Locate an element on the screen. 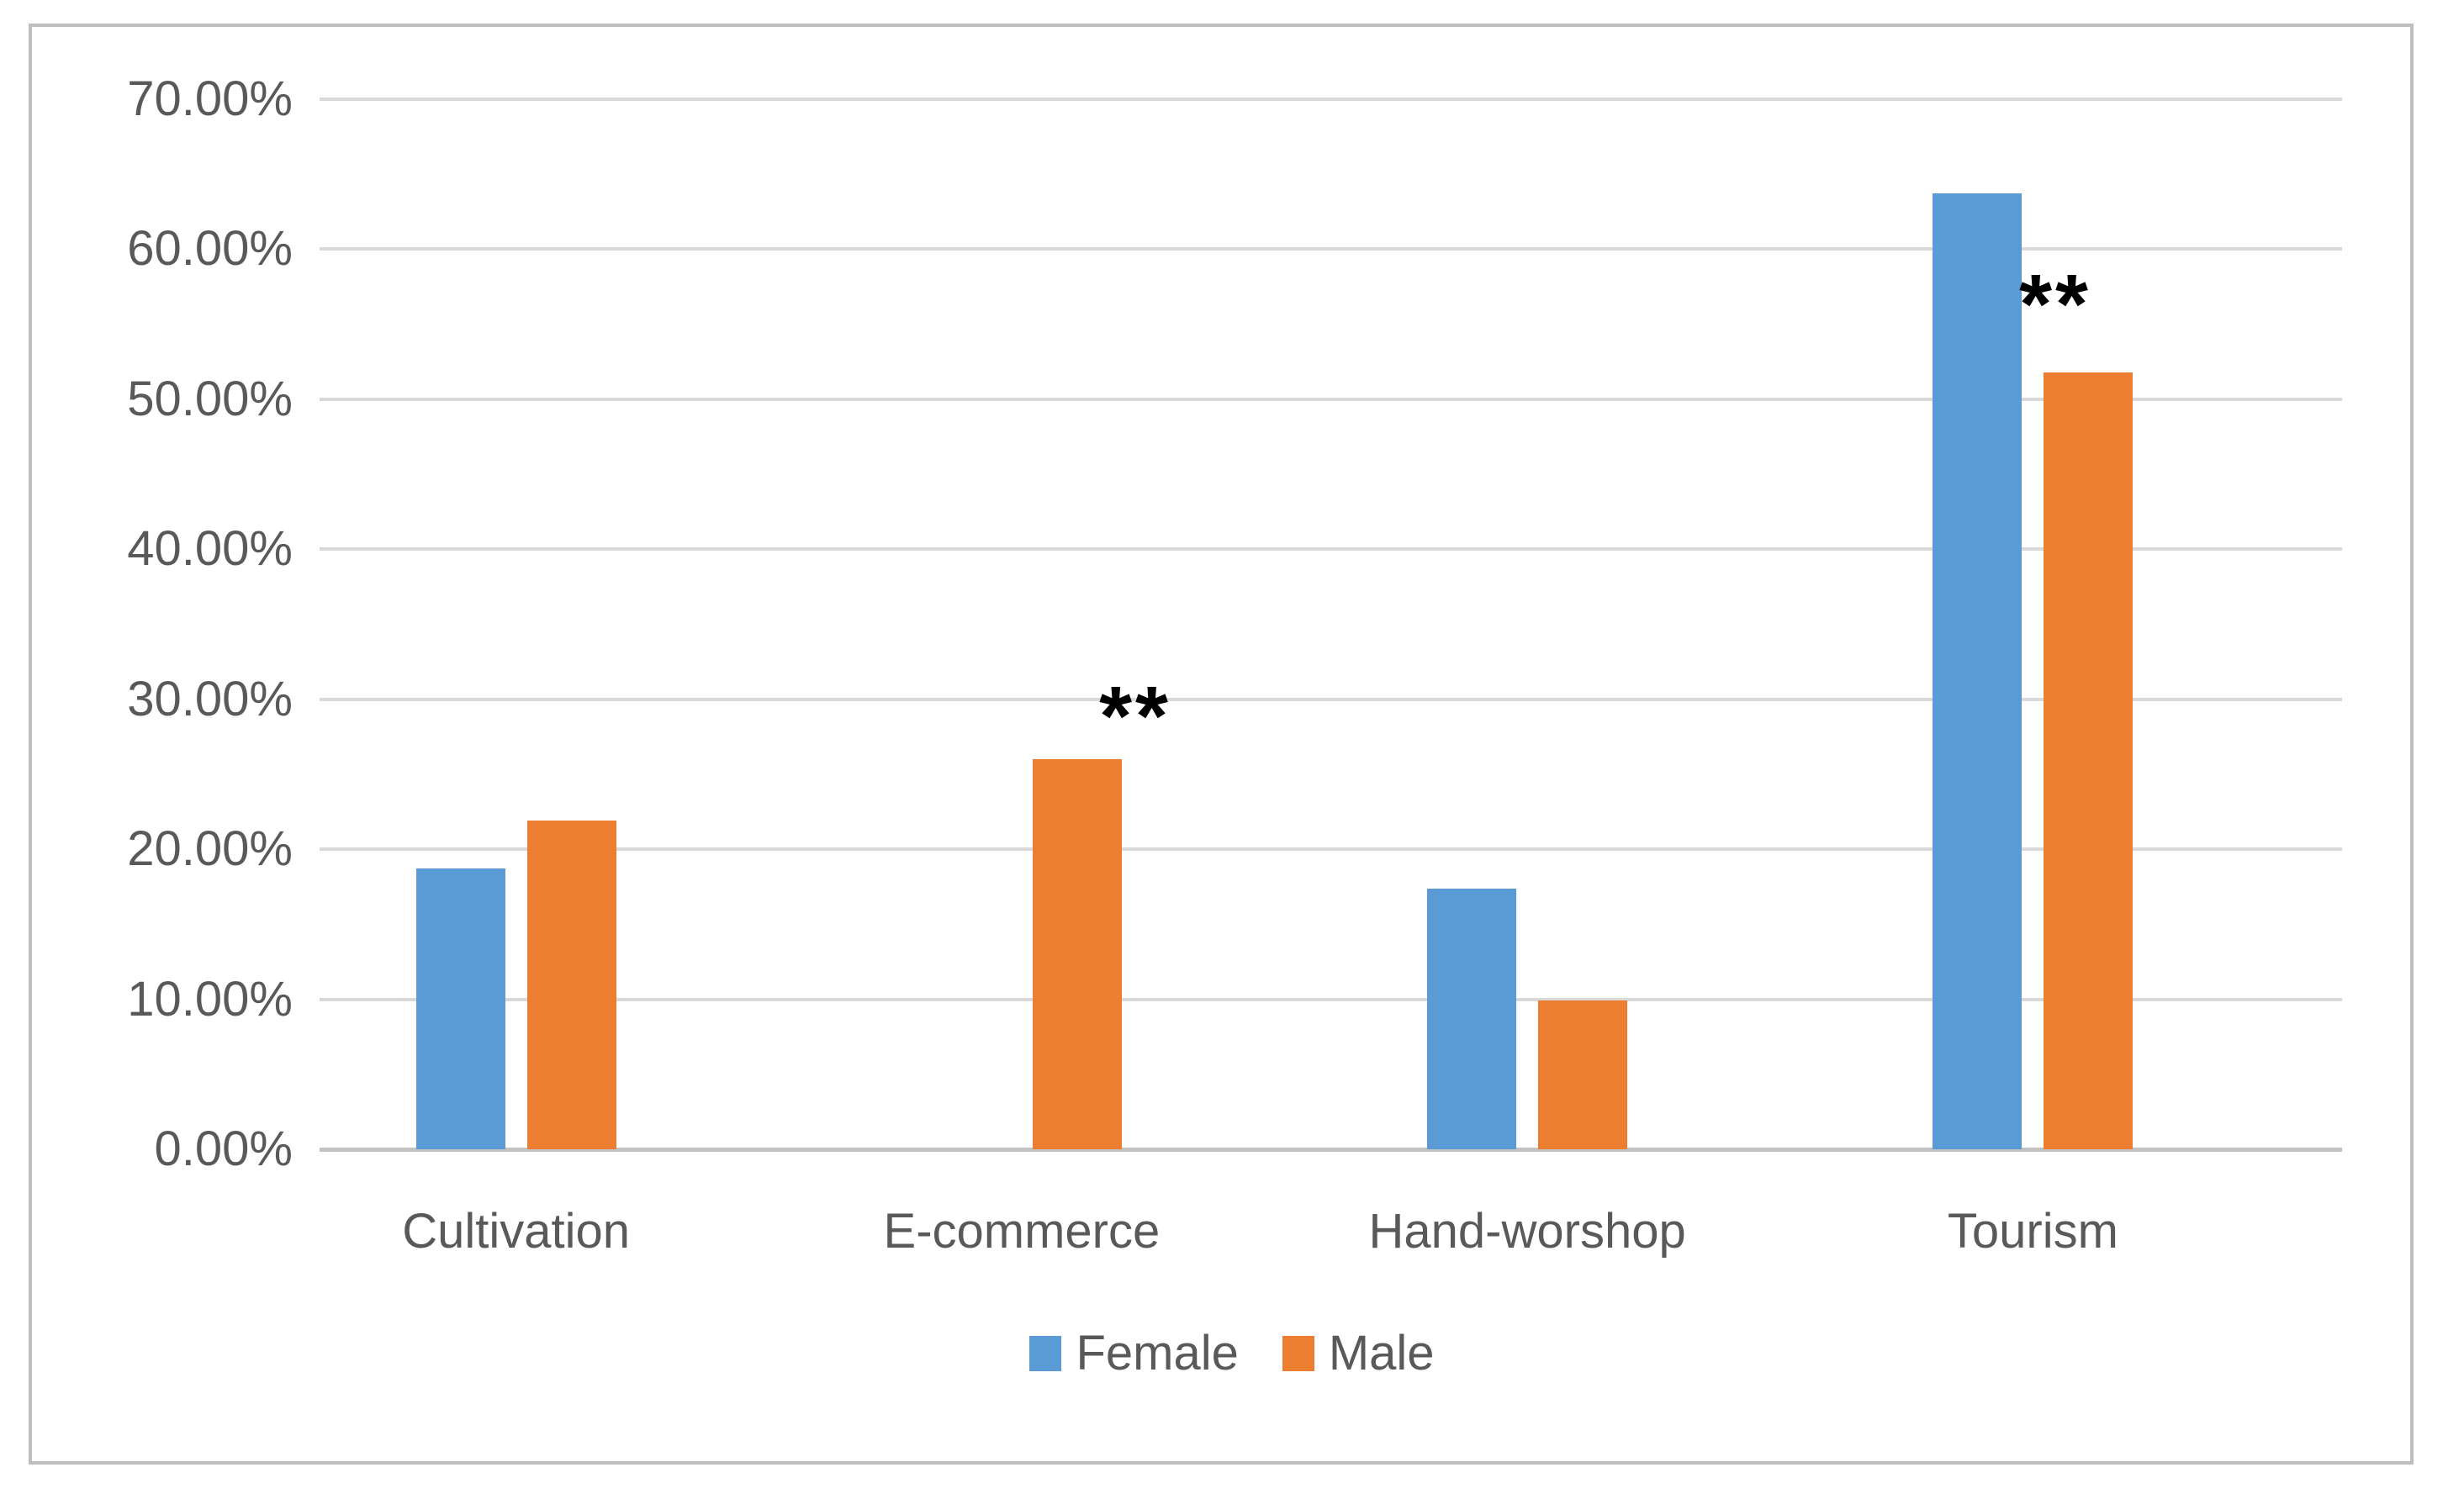 The image size is (2464, 1499). legend-item-female: Female is located at coordinates (1134, 1353).